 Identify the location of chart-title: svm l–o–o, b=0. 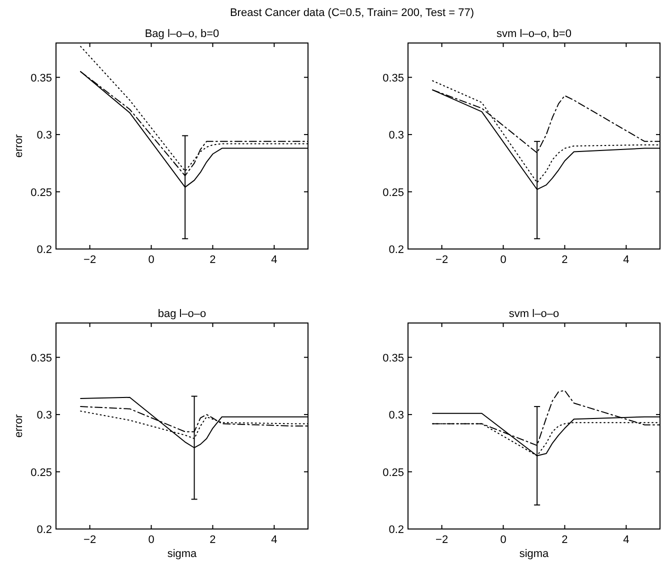
(534, 34).